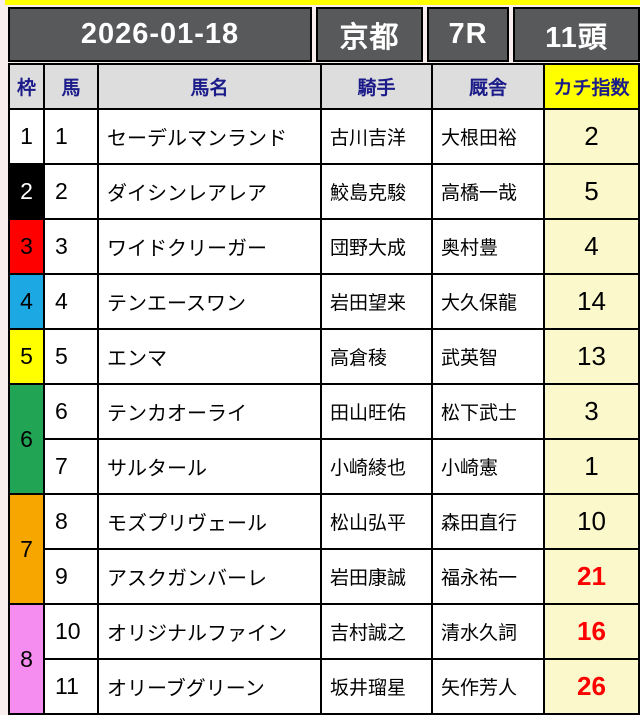 The image size is (640, 715). What do you see at coordinates (488, 191) in the screenshot?
I see `stable-cell: 高橋一哉` at bounding box center [488, 191].